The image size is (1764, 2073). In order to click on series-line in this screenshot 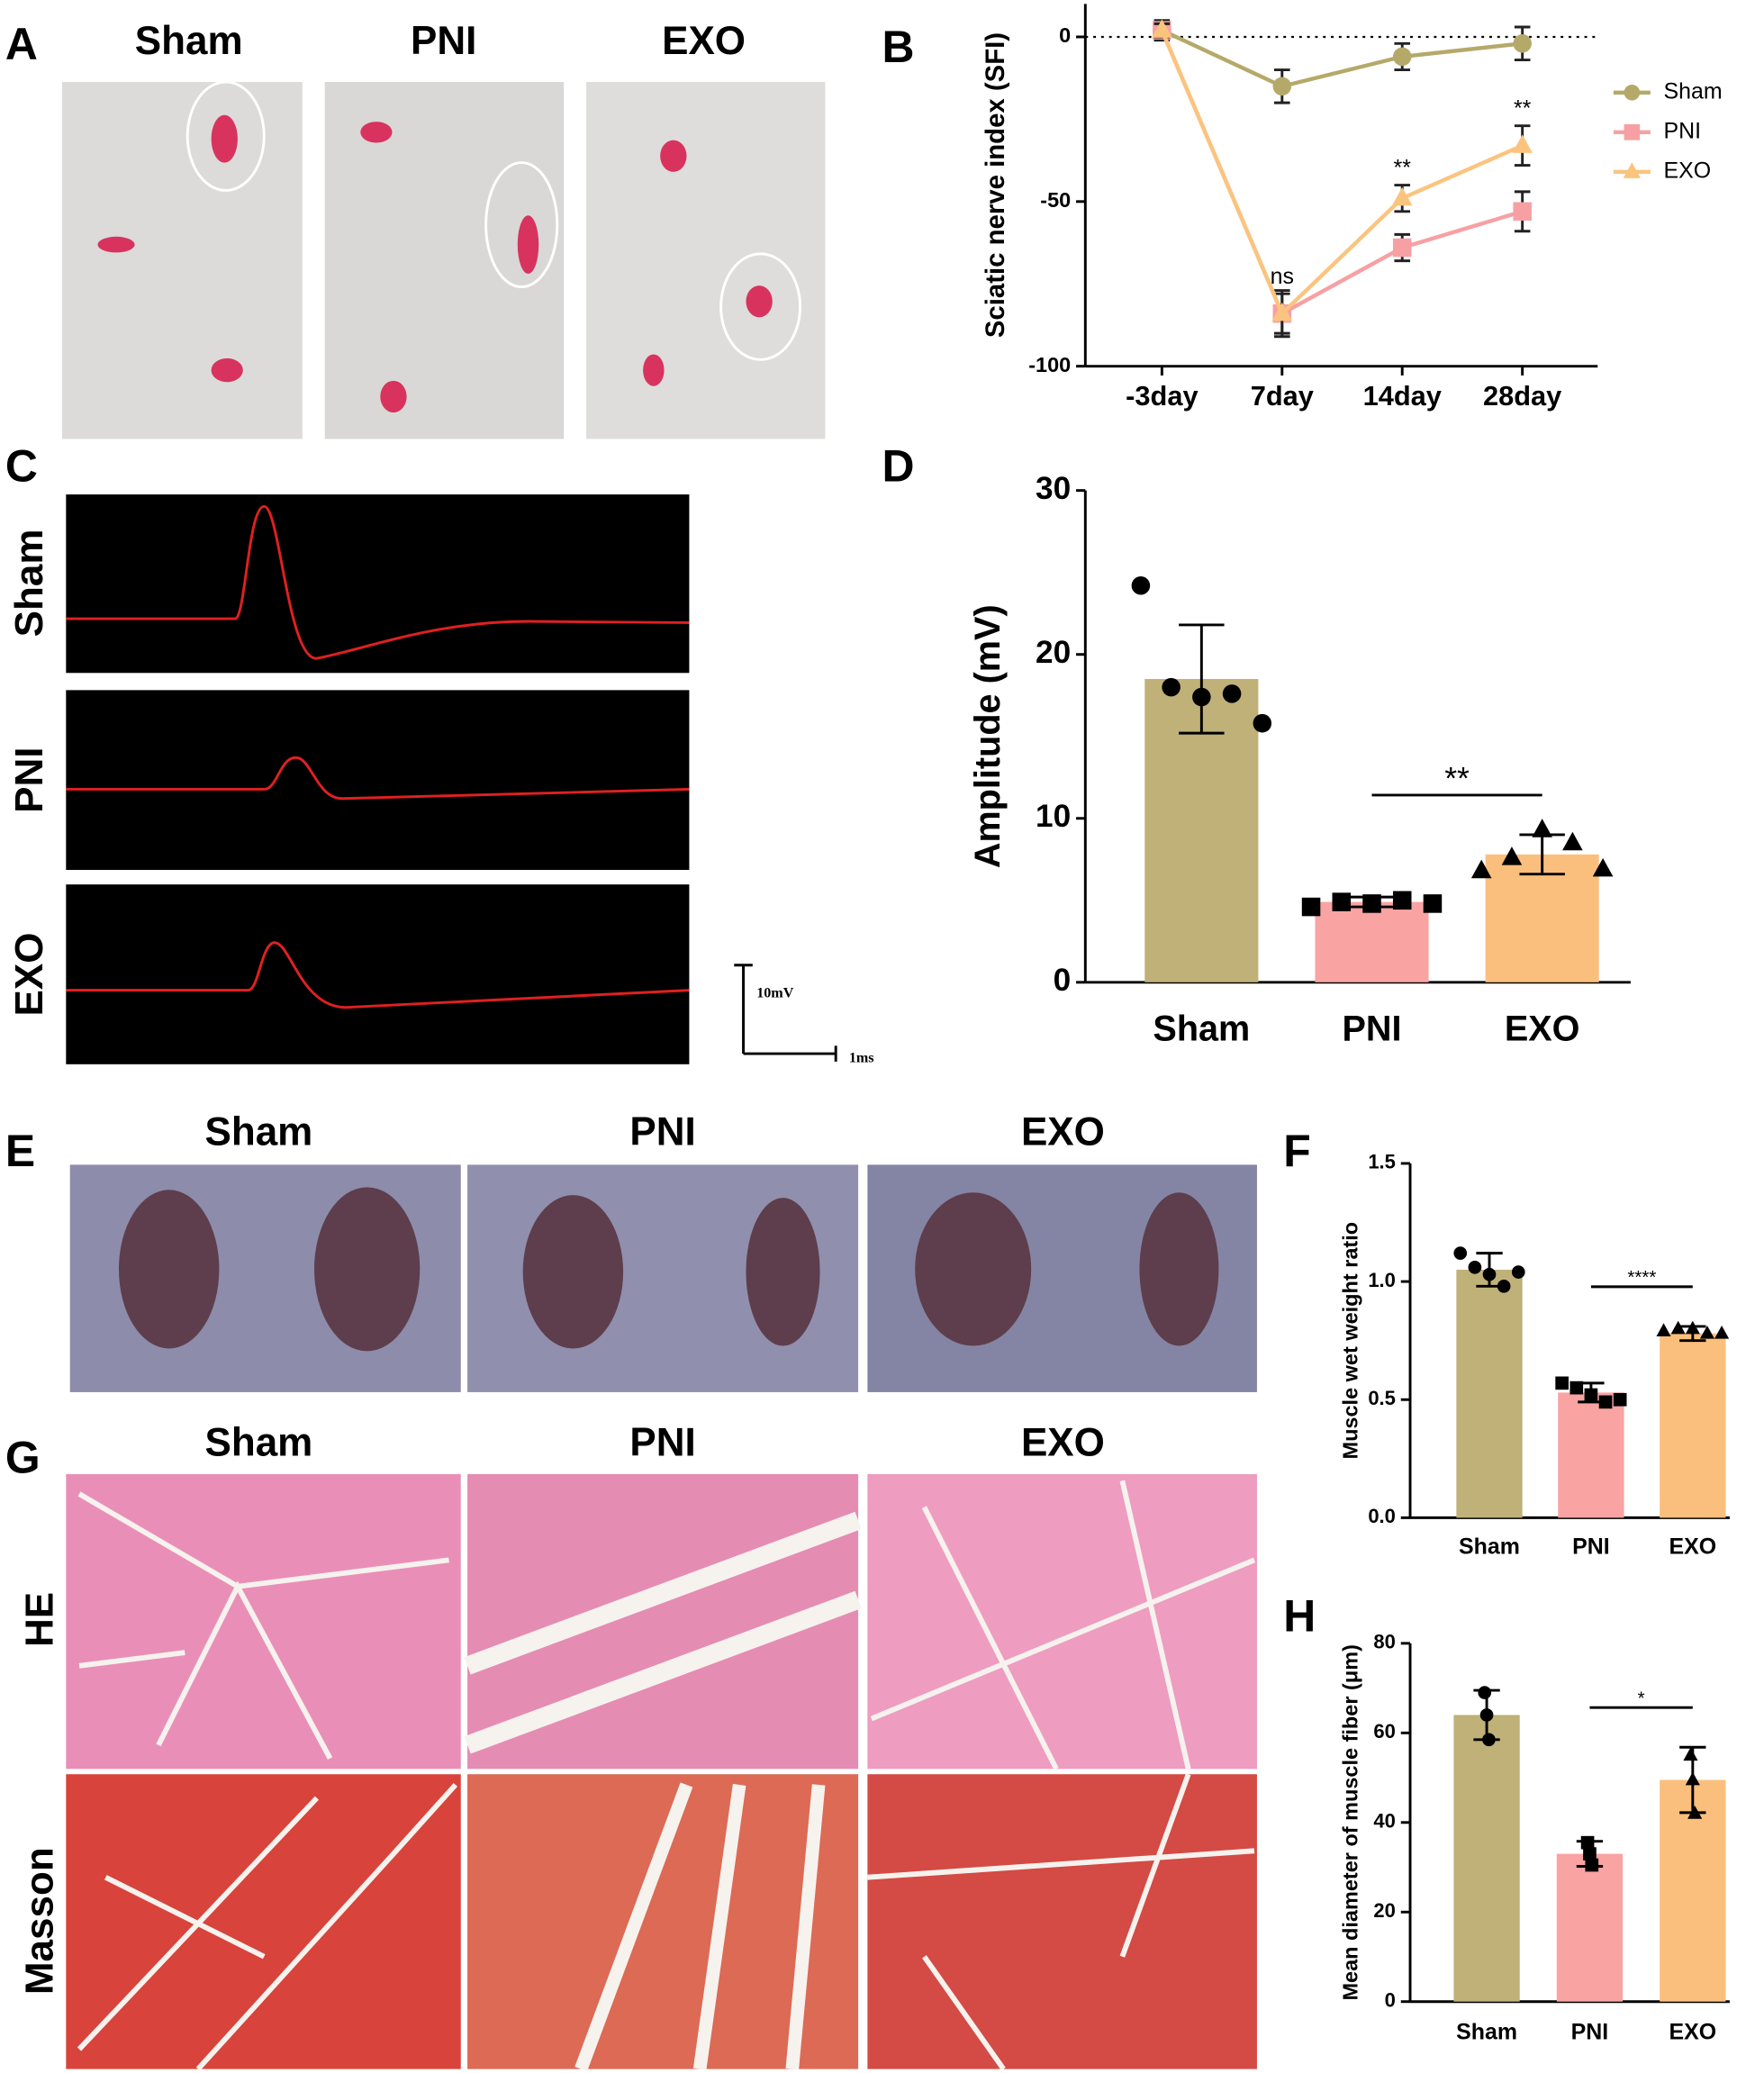, I will do `click(1342, 173)`.